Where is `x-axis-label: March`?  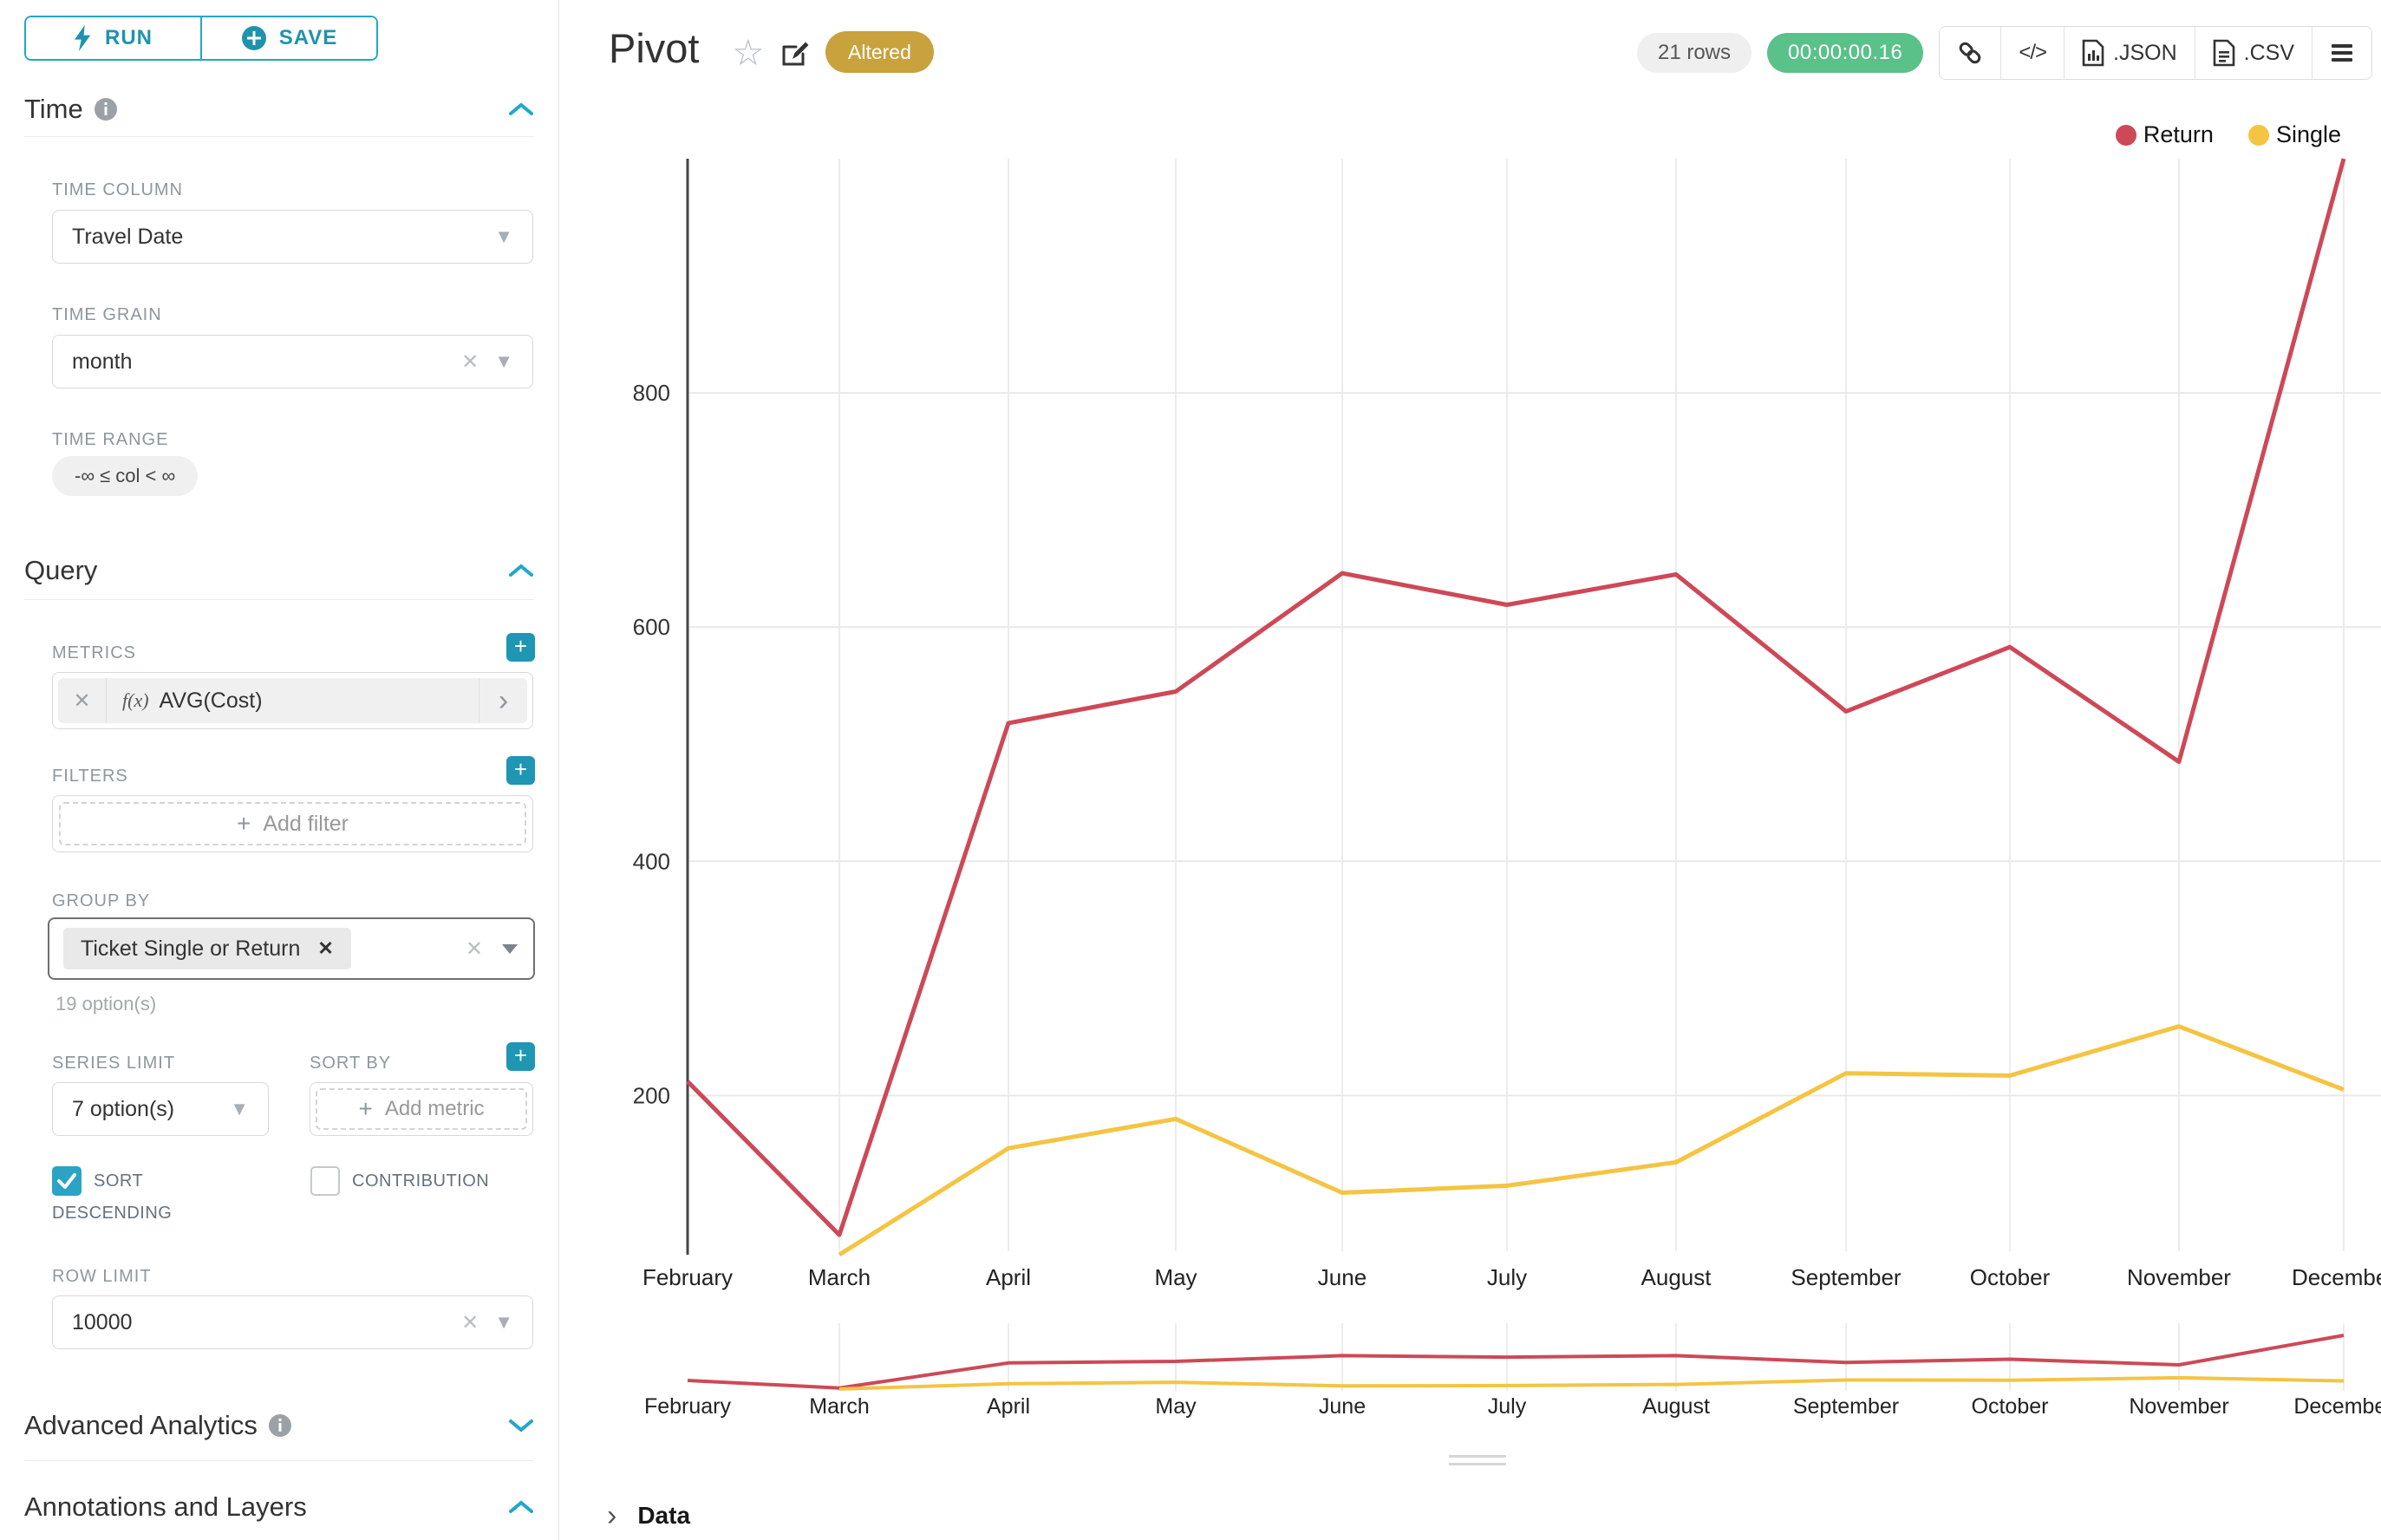 x-axis-label: March is located at coordinates (840, 1277).